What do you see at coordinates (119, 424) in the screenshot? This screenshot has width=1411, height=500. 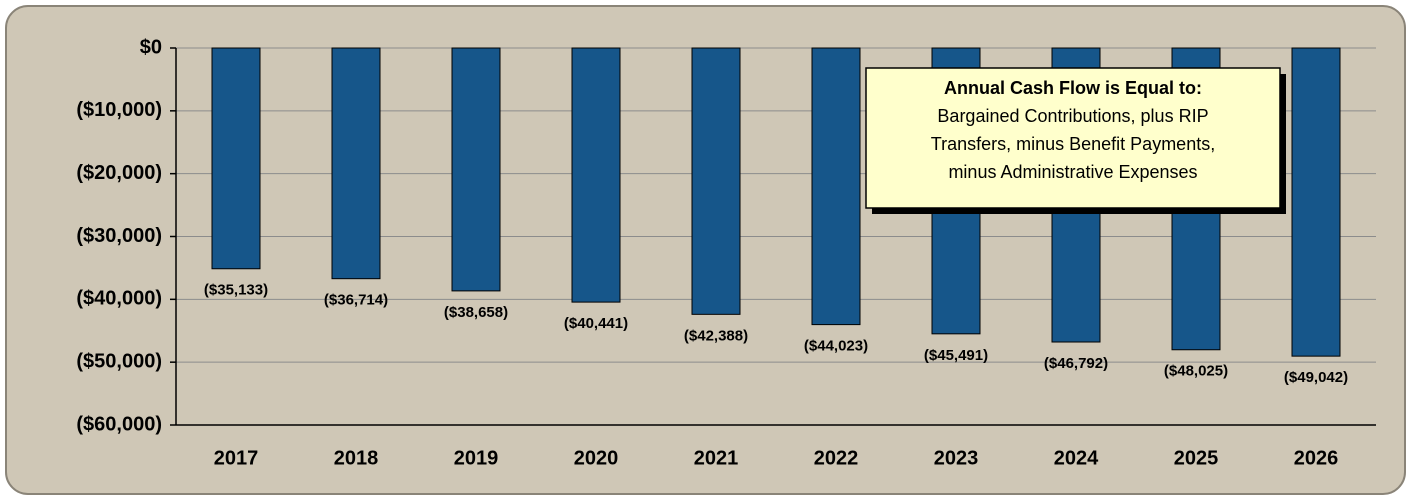 I see `y-tick-label: ($60,000)` at bounding box center [119, 424].